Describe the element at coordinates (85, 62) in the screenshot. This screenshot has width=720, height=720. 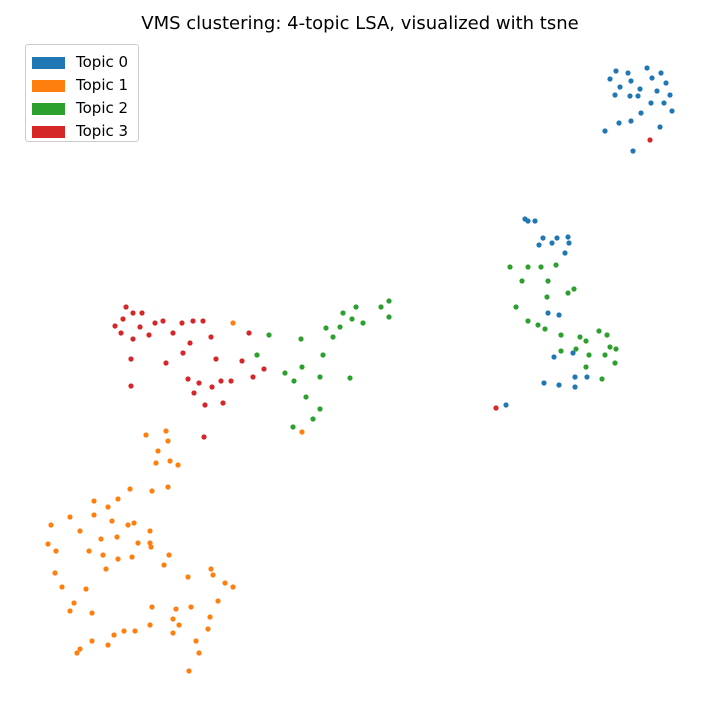
I see `legend-item-topic-0: Topic 0` at that location.